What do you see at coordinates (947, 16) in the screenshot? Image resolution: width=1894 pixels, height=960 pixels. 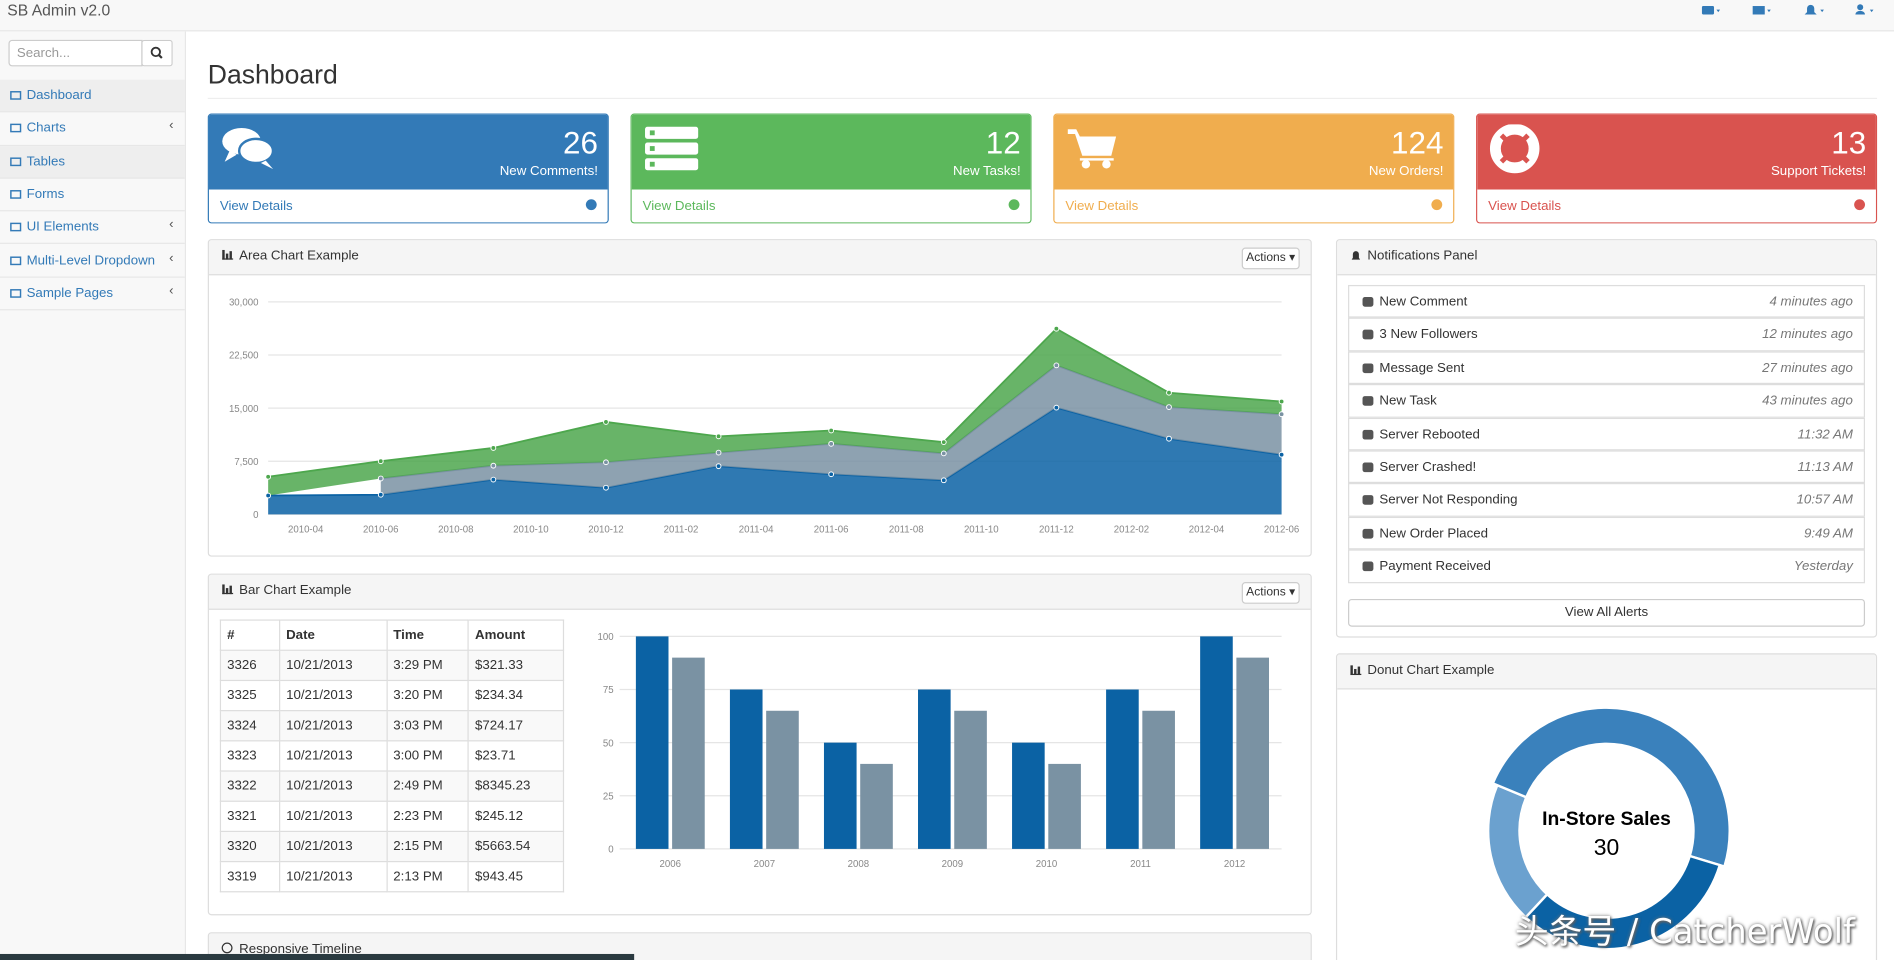 I see `navbar: SB Admin v2.0` at bounding box center [947, 16].